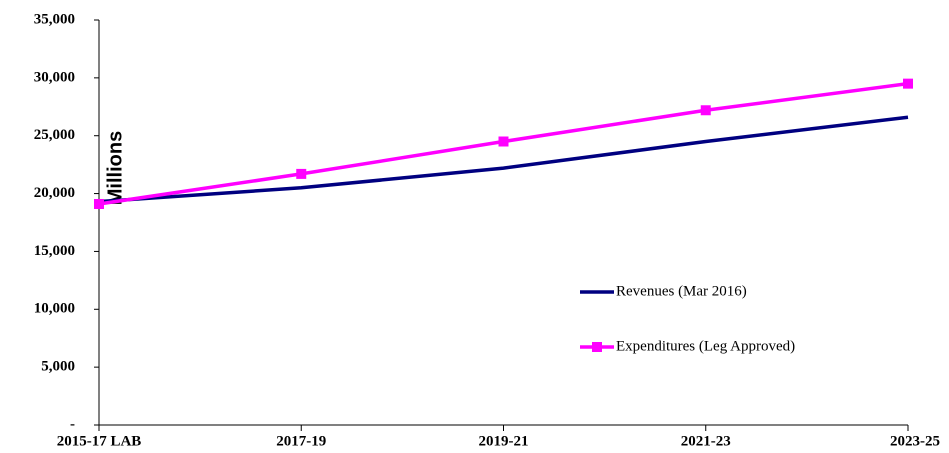  What do you see at coordinates (99, 441) in the screenshot?
I see `x-tick-label: 2015-17 LAB` at bounding box center [99, 441].